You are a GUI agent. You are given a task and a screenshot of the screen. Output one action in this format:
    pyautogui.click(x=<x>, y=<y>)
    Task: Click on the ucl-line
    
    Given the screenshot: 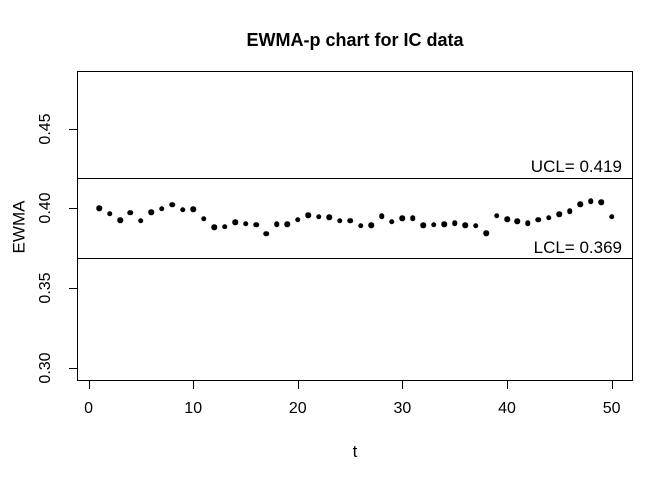 What is the action you would take?
    pyautogui.click(x=355, y=178)
    